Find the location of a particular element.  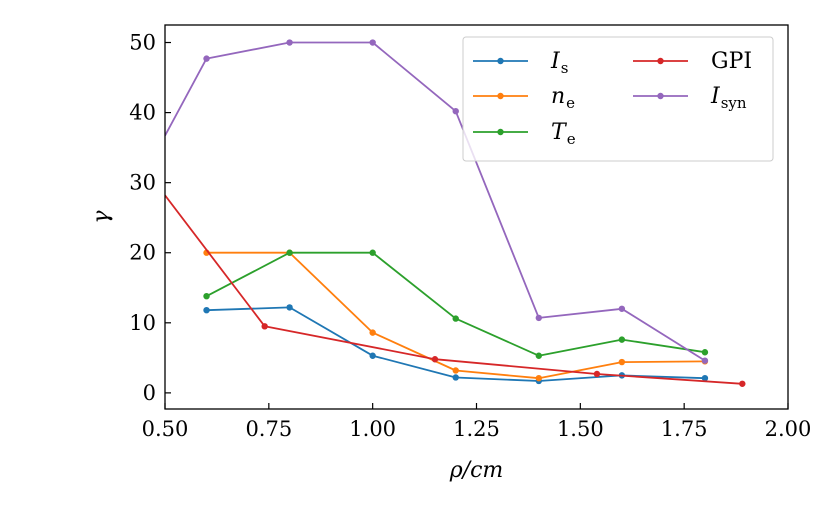

x-tick-label: 1.75 is located at coordinates (684, 429).